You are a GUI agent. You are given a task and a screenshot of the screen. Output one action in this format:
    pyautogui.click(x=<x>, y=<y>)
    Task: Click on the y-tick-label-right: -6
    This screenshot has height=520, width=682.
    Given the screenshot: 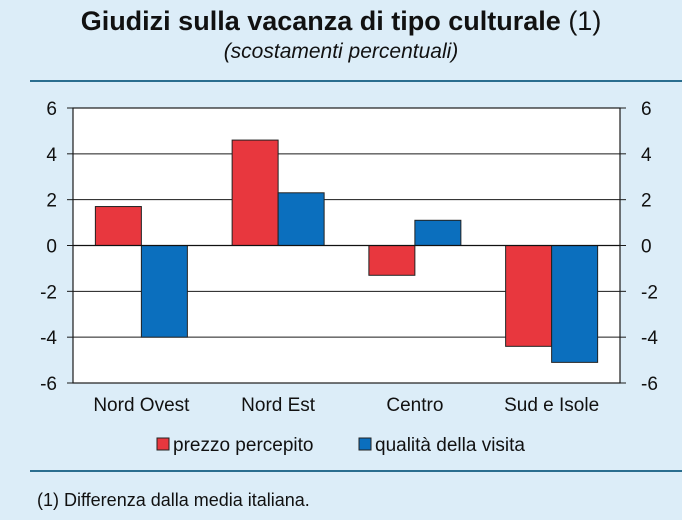 What is the action you would take?
    pyautogui.click(x=649, y=384)
    